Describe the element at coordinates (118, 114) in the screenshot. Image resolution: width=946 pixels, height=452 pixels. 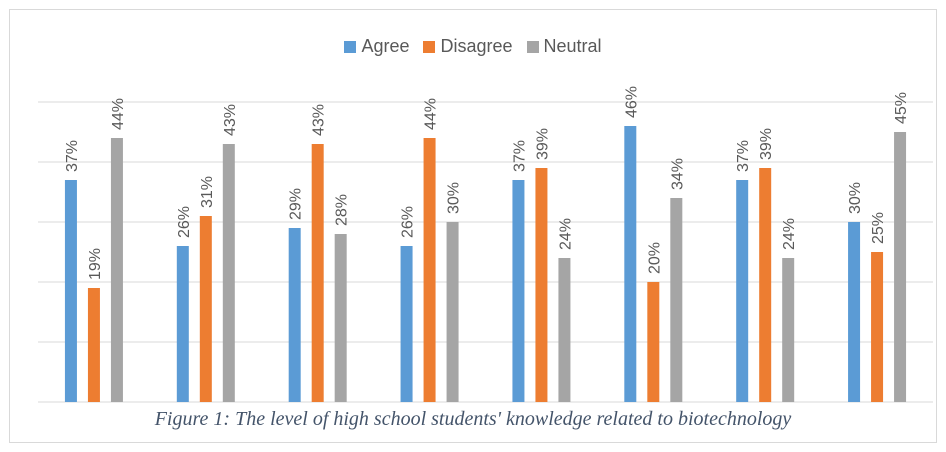
I see `data-label-neutral-1: 44%` at that location.